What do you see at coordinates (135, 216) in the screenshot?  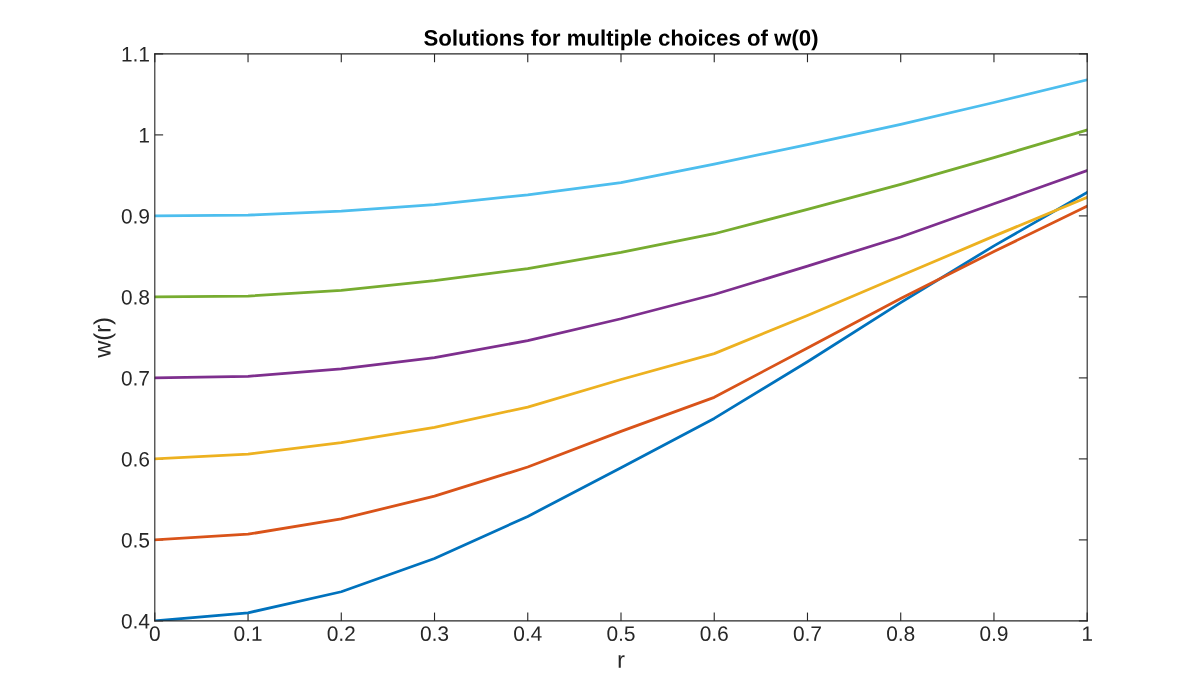 I see `y-tick-label: 0.9` at bounding box center [135, 216].